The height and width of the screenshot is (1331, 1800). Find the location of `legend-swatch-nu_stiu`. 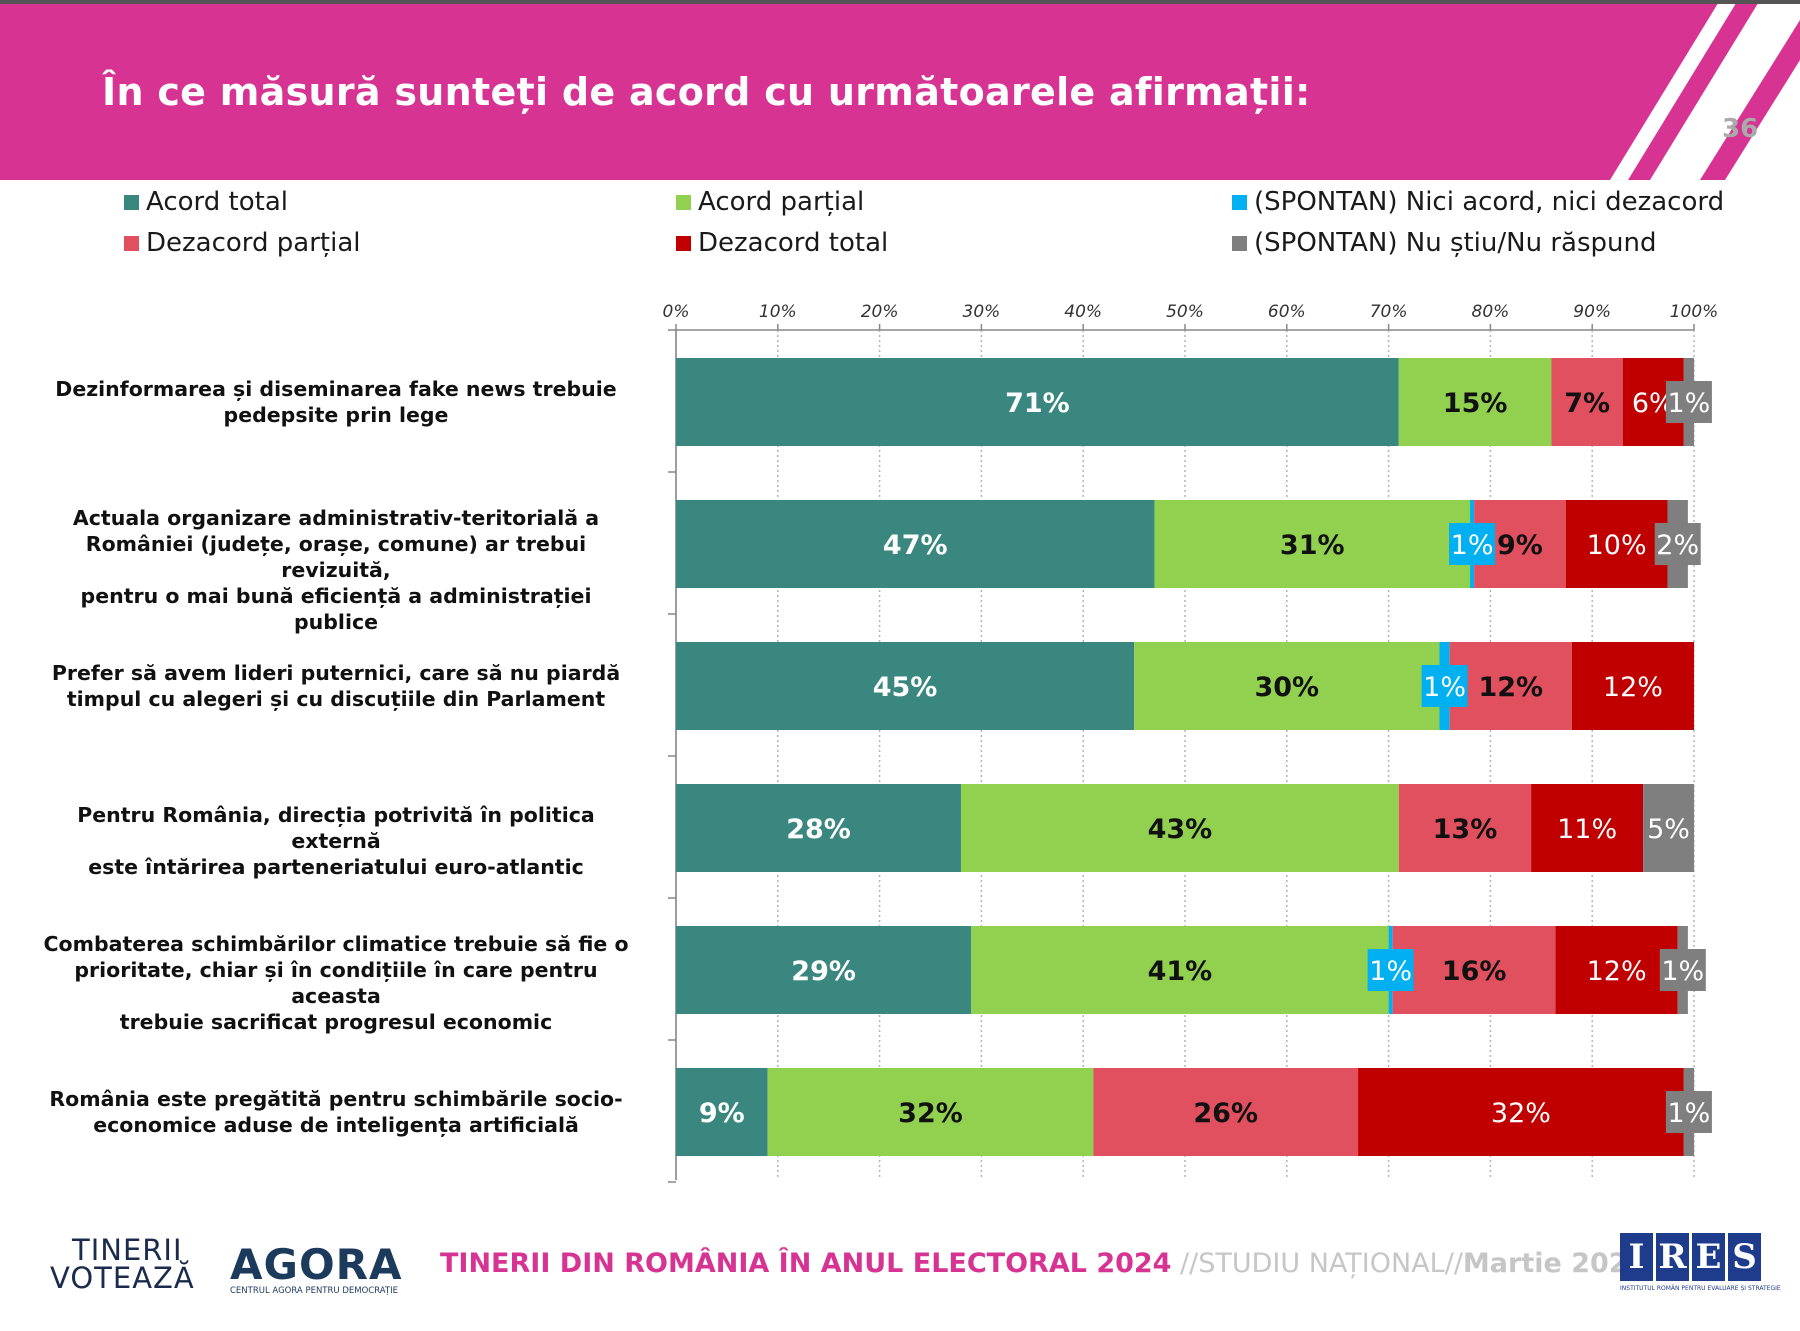

legend-swatch-nu_stiu is located at coordinates (1239, 243).